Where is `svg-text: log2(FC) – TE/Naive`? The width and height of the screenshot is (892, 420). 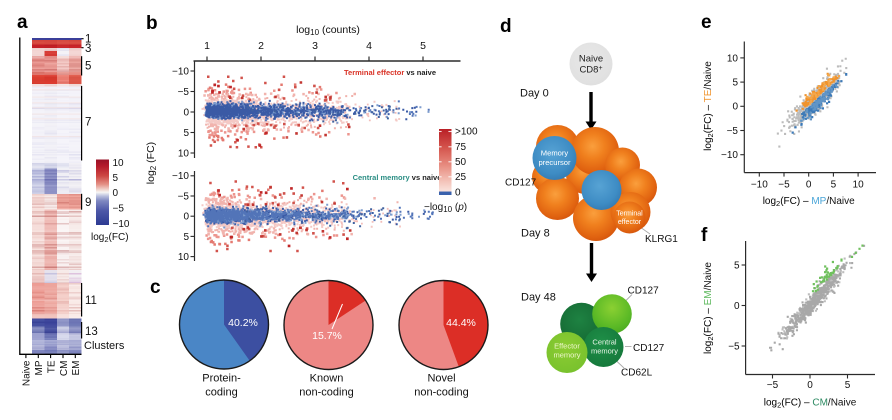 svg-text: log2(FC) – TE/Naive is located at coordinates (709, 106).